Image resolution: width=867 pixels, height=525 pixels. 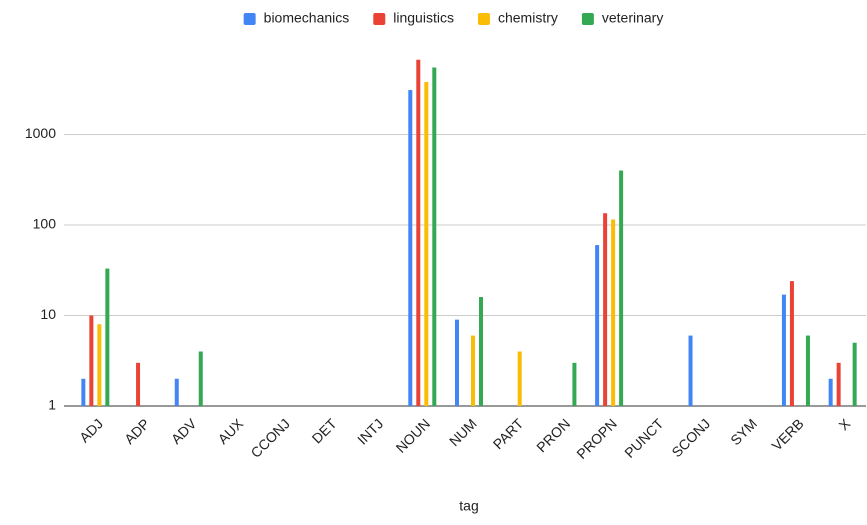 I want to click on x-tick-label: VERB, so click(x=787, y=434).